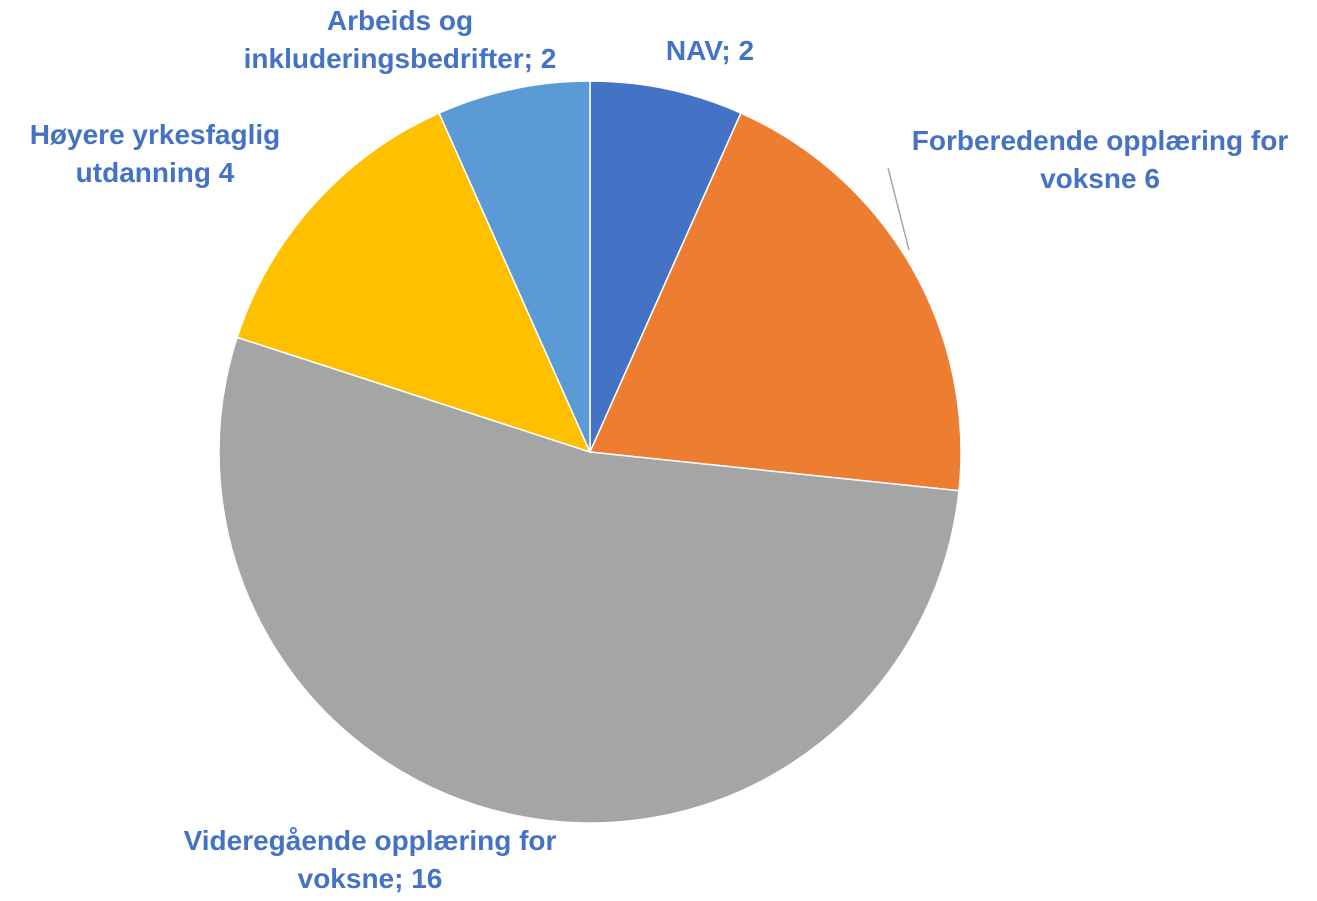  Describe the element at coordinates (775, 302) in the screenshot. I see `pie-slice-forberedende-opplaering` at that location.